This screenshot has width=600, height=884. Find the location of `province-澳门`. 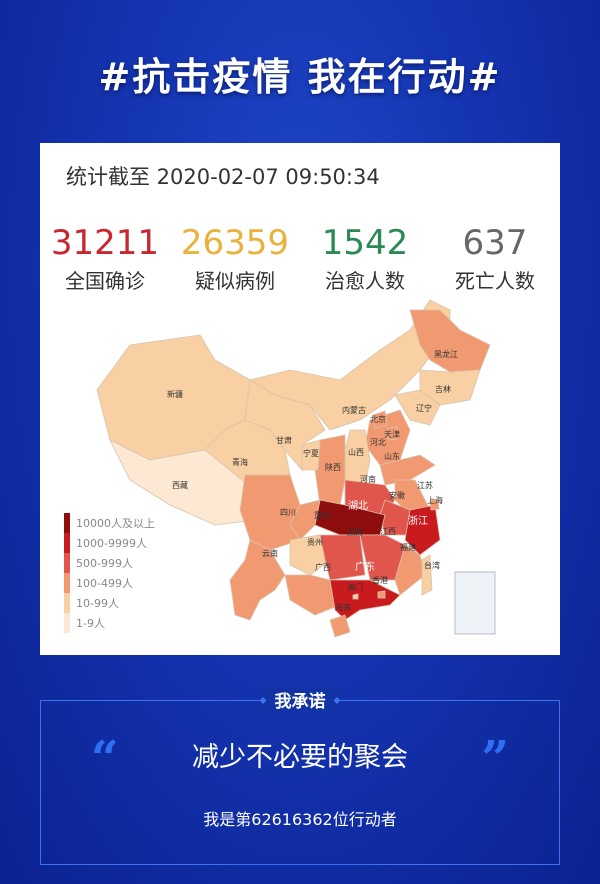

province-澳门 is located at coordinates (355, 596).